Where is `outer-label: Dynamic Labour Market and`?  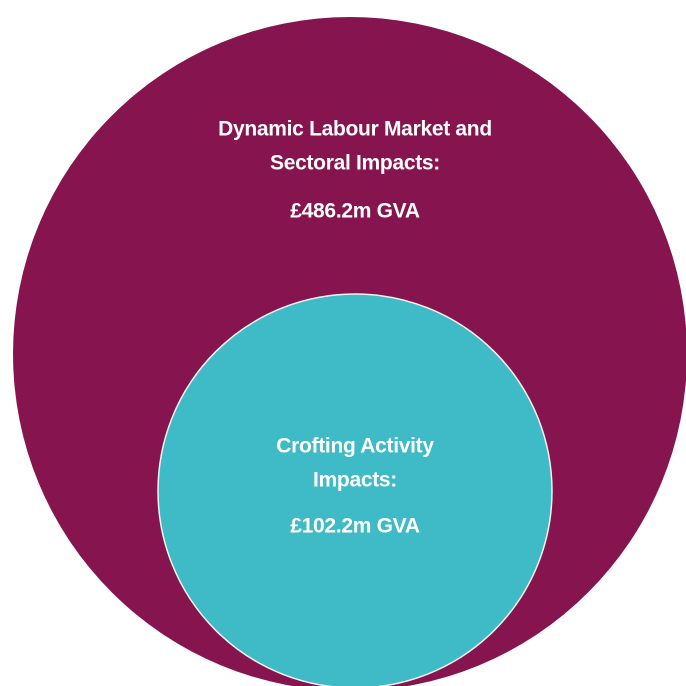
outer-label: Dynamic Labour Market and is located at coordinates (355, 129).